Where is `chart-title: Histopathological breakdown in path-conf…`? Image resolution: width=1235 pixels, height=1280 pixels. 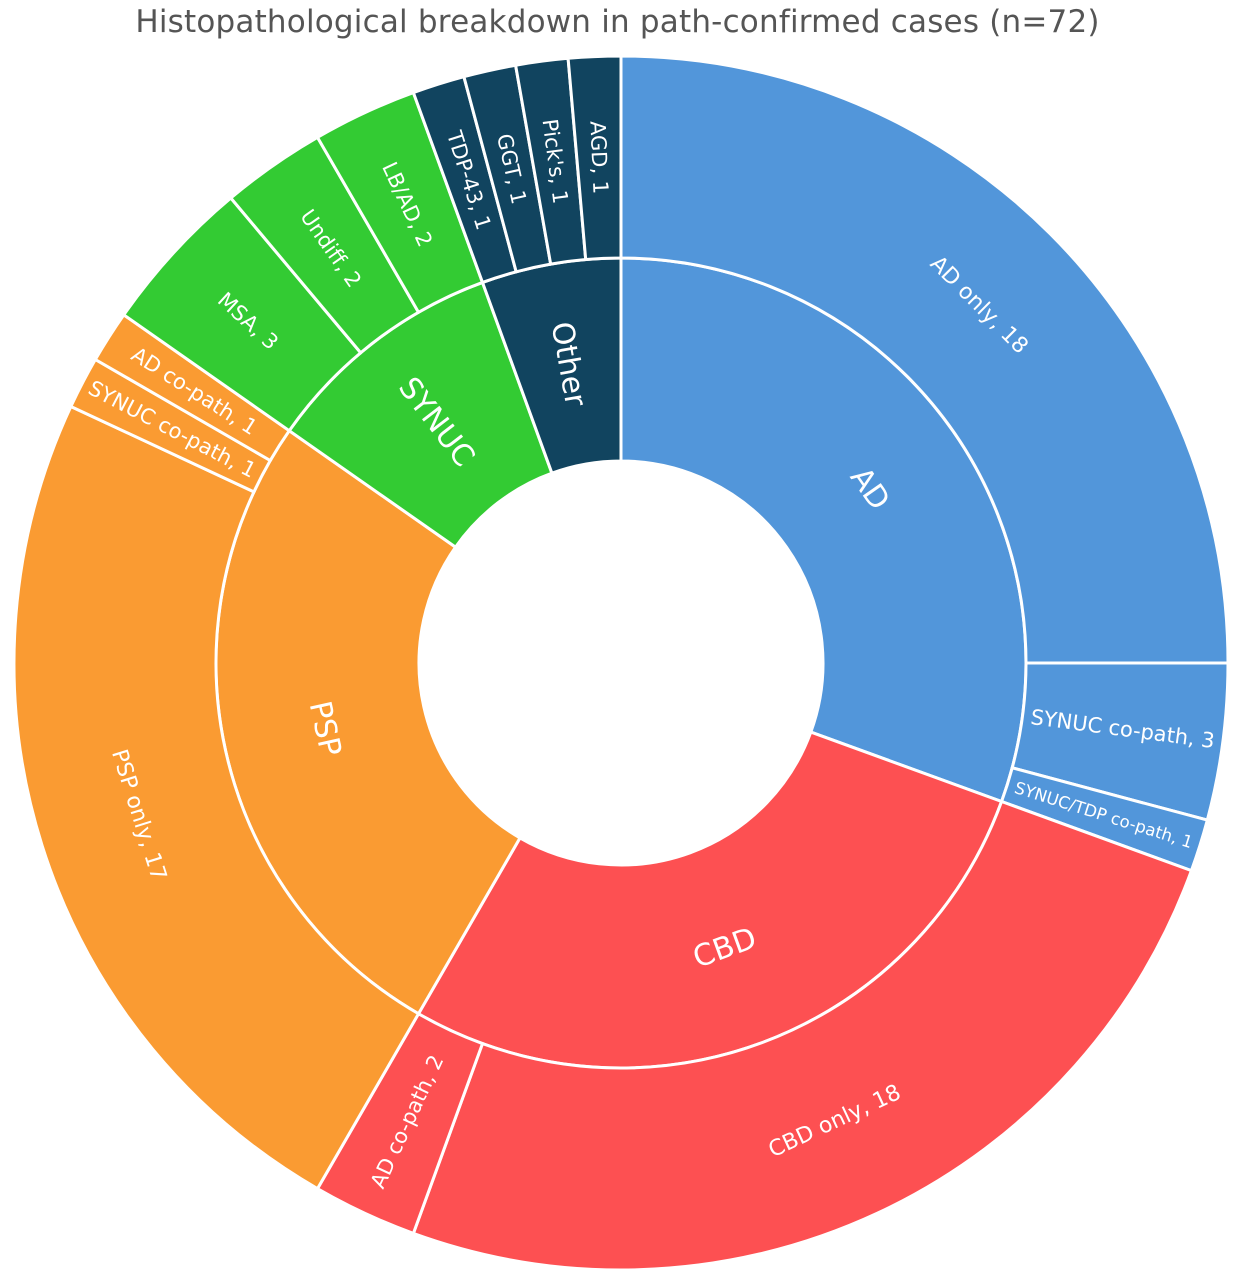 chart-title: Histopathological breakdown in path-conf… is located at coordinates (617, 22).